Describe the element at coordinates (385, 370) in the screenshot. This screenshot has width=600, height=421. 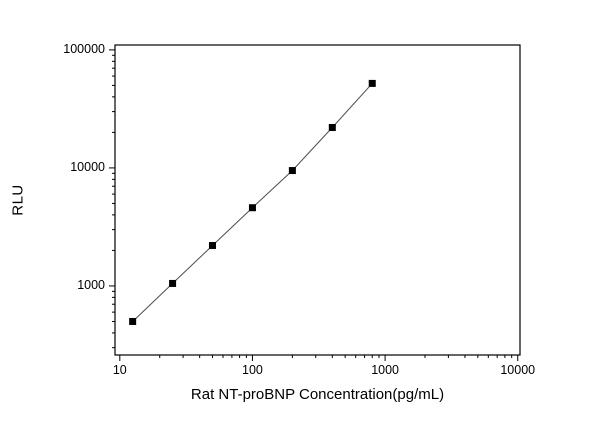
I see `x-tick-label: 1000` at that location.